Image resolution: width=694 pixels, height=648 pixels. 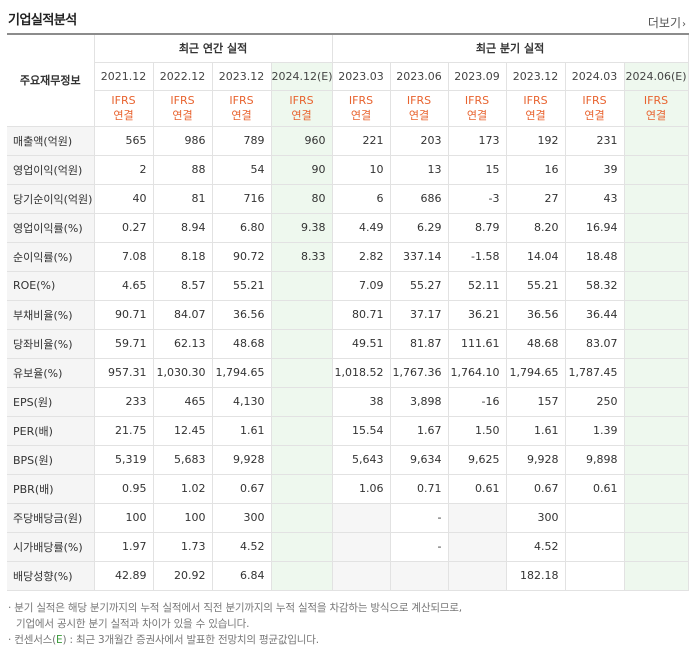 What do you see at coordinates (51, 459) in the screenshot?
I see `row-label: BPS(원)` at bounding box center [51, 459].